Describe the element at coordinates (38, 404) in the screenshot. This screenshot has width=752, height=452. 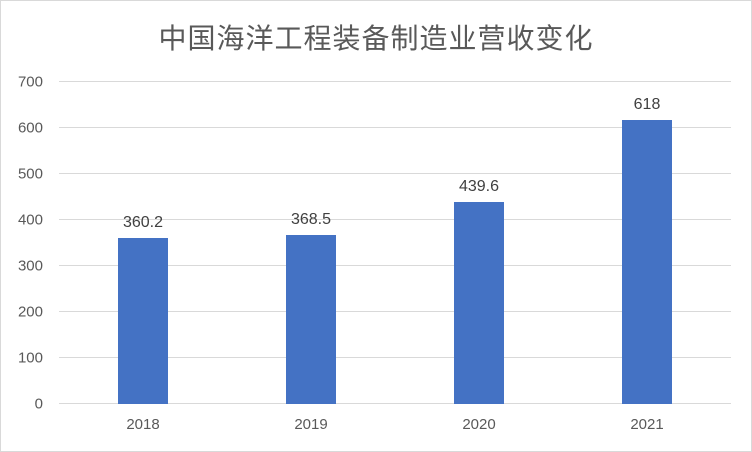
I see `y-axis-tick-label: 0` at that location.